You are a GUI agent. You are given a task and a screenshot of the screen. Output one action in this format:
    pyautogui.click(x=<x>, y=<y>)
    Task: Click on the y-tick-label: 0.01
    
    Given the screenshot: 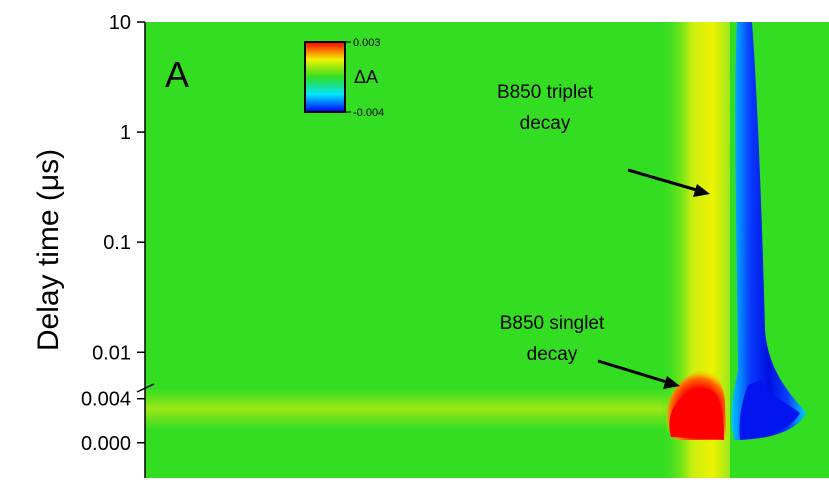 What is the action you would take?
    pyautogui.click(x=111, y=353)
    